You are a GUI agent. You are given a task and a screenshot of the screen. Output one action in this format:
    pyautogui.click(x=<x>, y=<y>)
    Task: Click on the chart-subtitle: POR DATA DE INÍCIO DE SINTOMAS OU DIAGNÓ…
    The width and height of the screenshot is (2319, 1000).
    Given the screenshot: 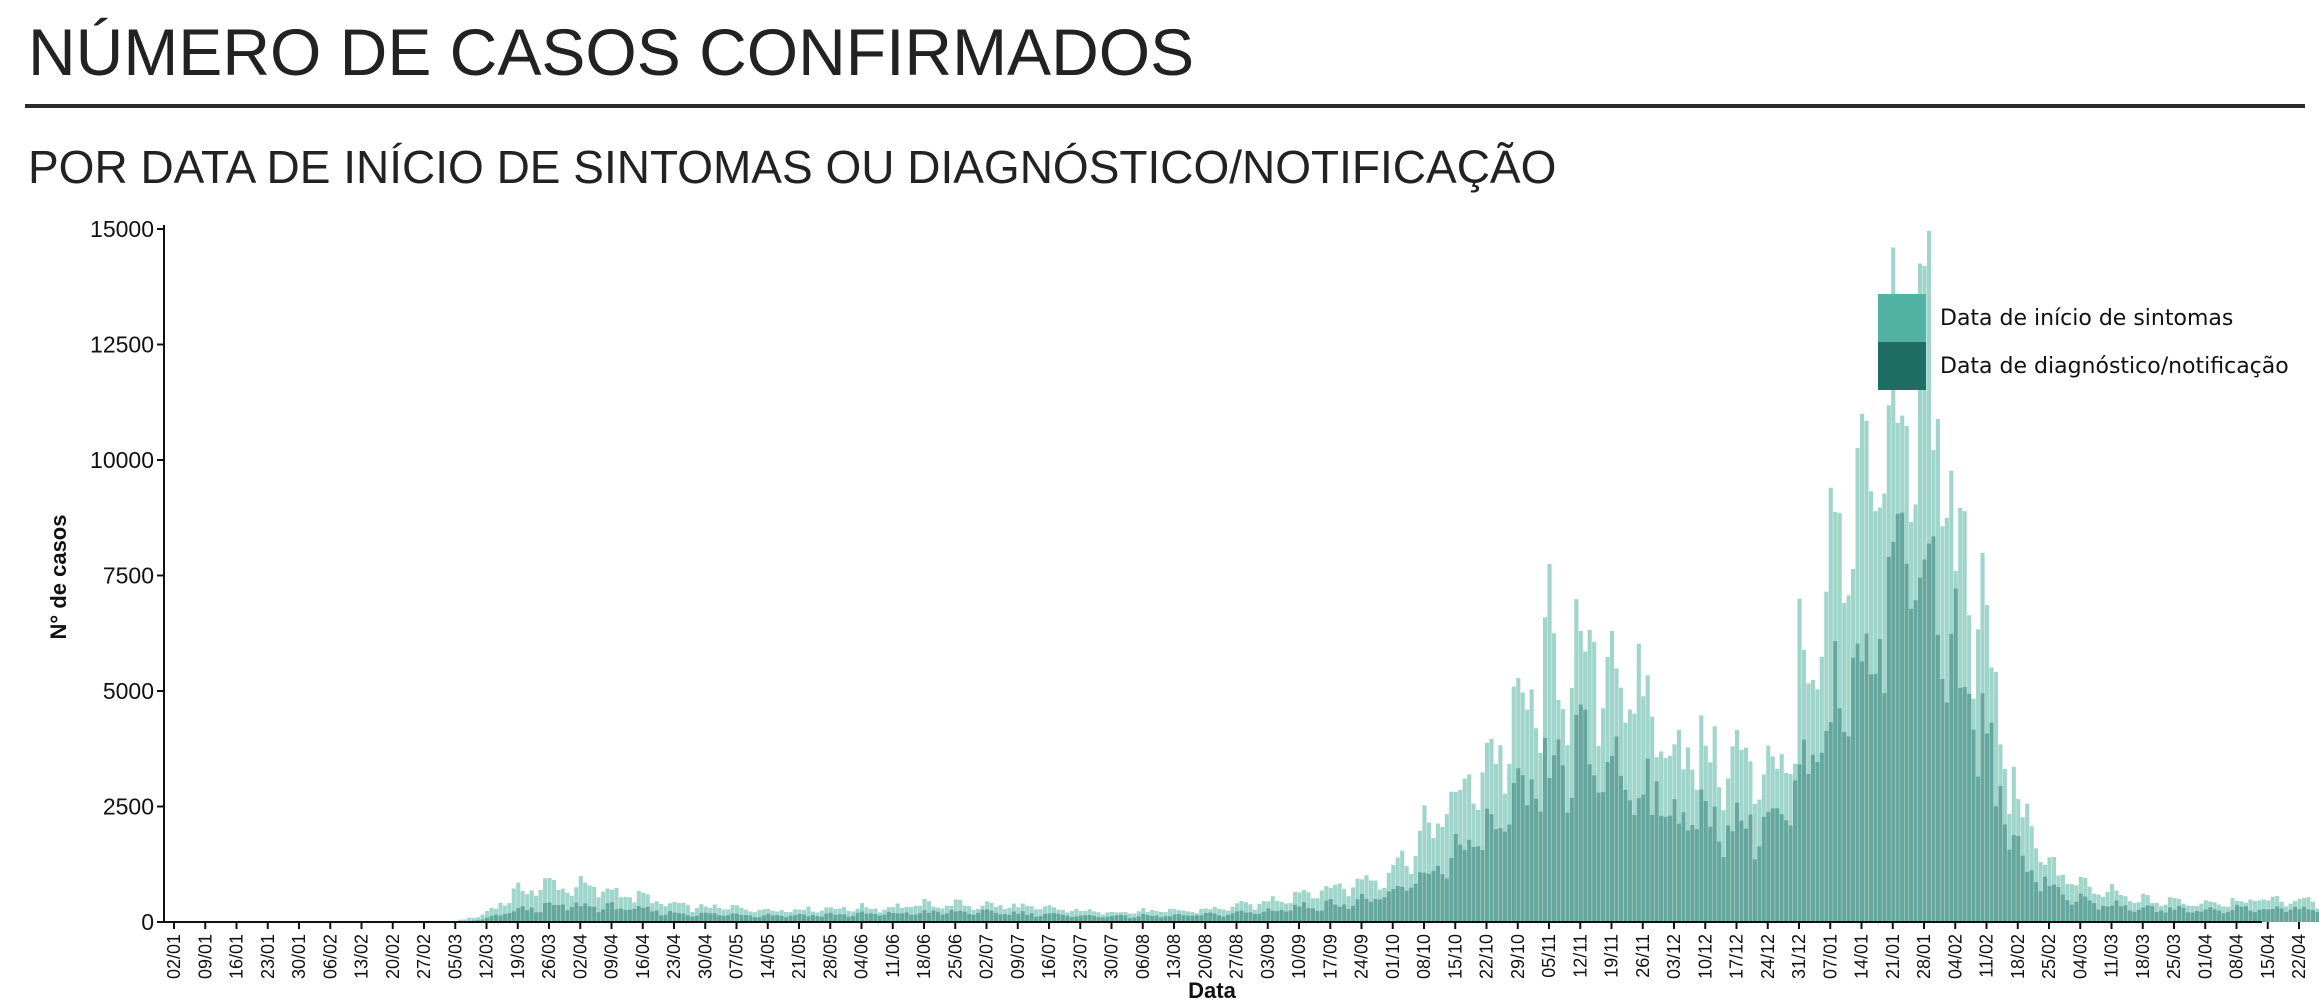 What is the action you would take?
    pyautogui.click(x=792, y=167)
    